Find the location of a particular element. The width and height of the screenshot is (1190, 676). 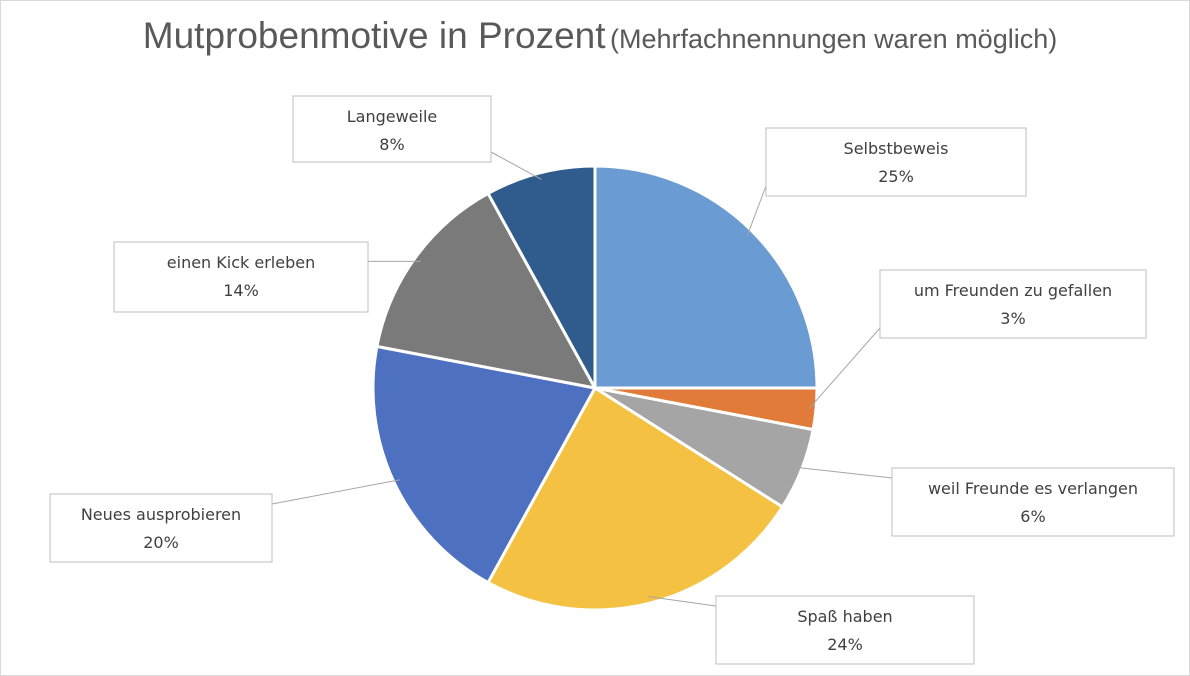

data-label-7: Langeweile 8% is located at coordinates (417, 137).